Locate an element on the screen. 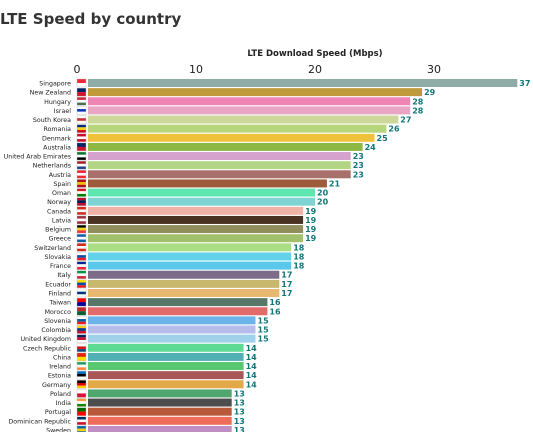  tick-label: 10 is located at coordinates (196, 69).